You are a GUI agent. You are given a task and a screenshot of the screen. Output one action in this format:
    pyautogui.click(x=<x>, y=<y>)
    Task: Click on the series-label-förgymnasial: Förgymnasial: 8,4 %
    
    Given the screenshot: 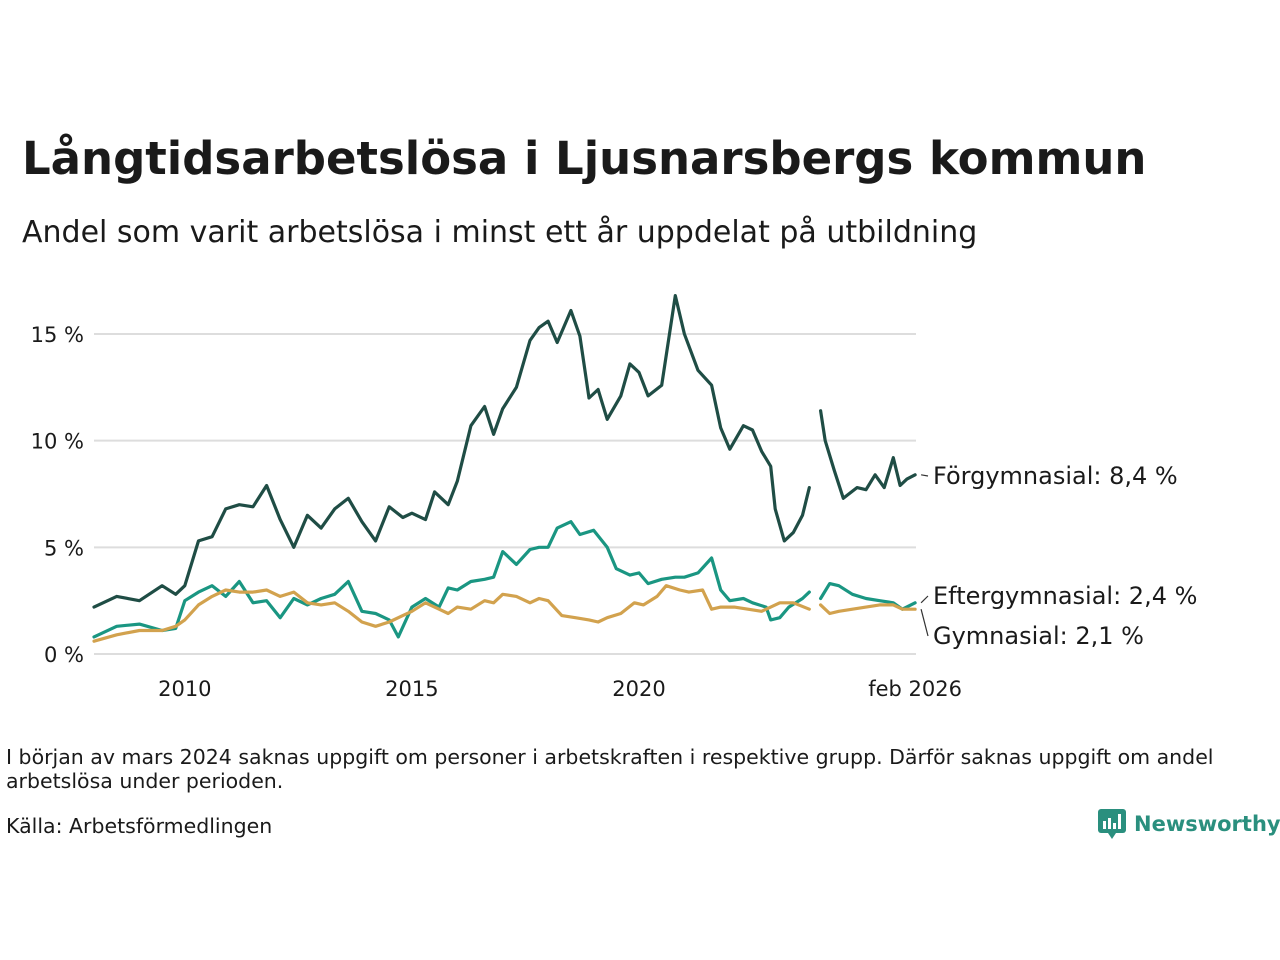 What is the action you would take?
    pyautogui.click(x=1055, y=476)
    